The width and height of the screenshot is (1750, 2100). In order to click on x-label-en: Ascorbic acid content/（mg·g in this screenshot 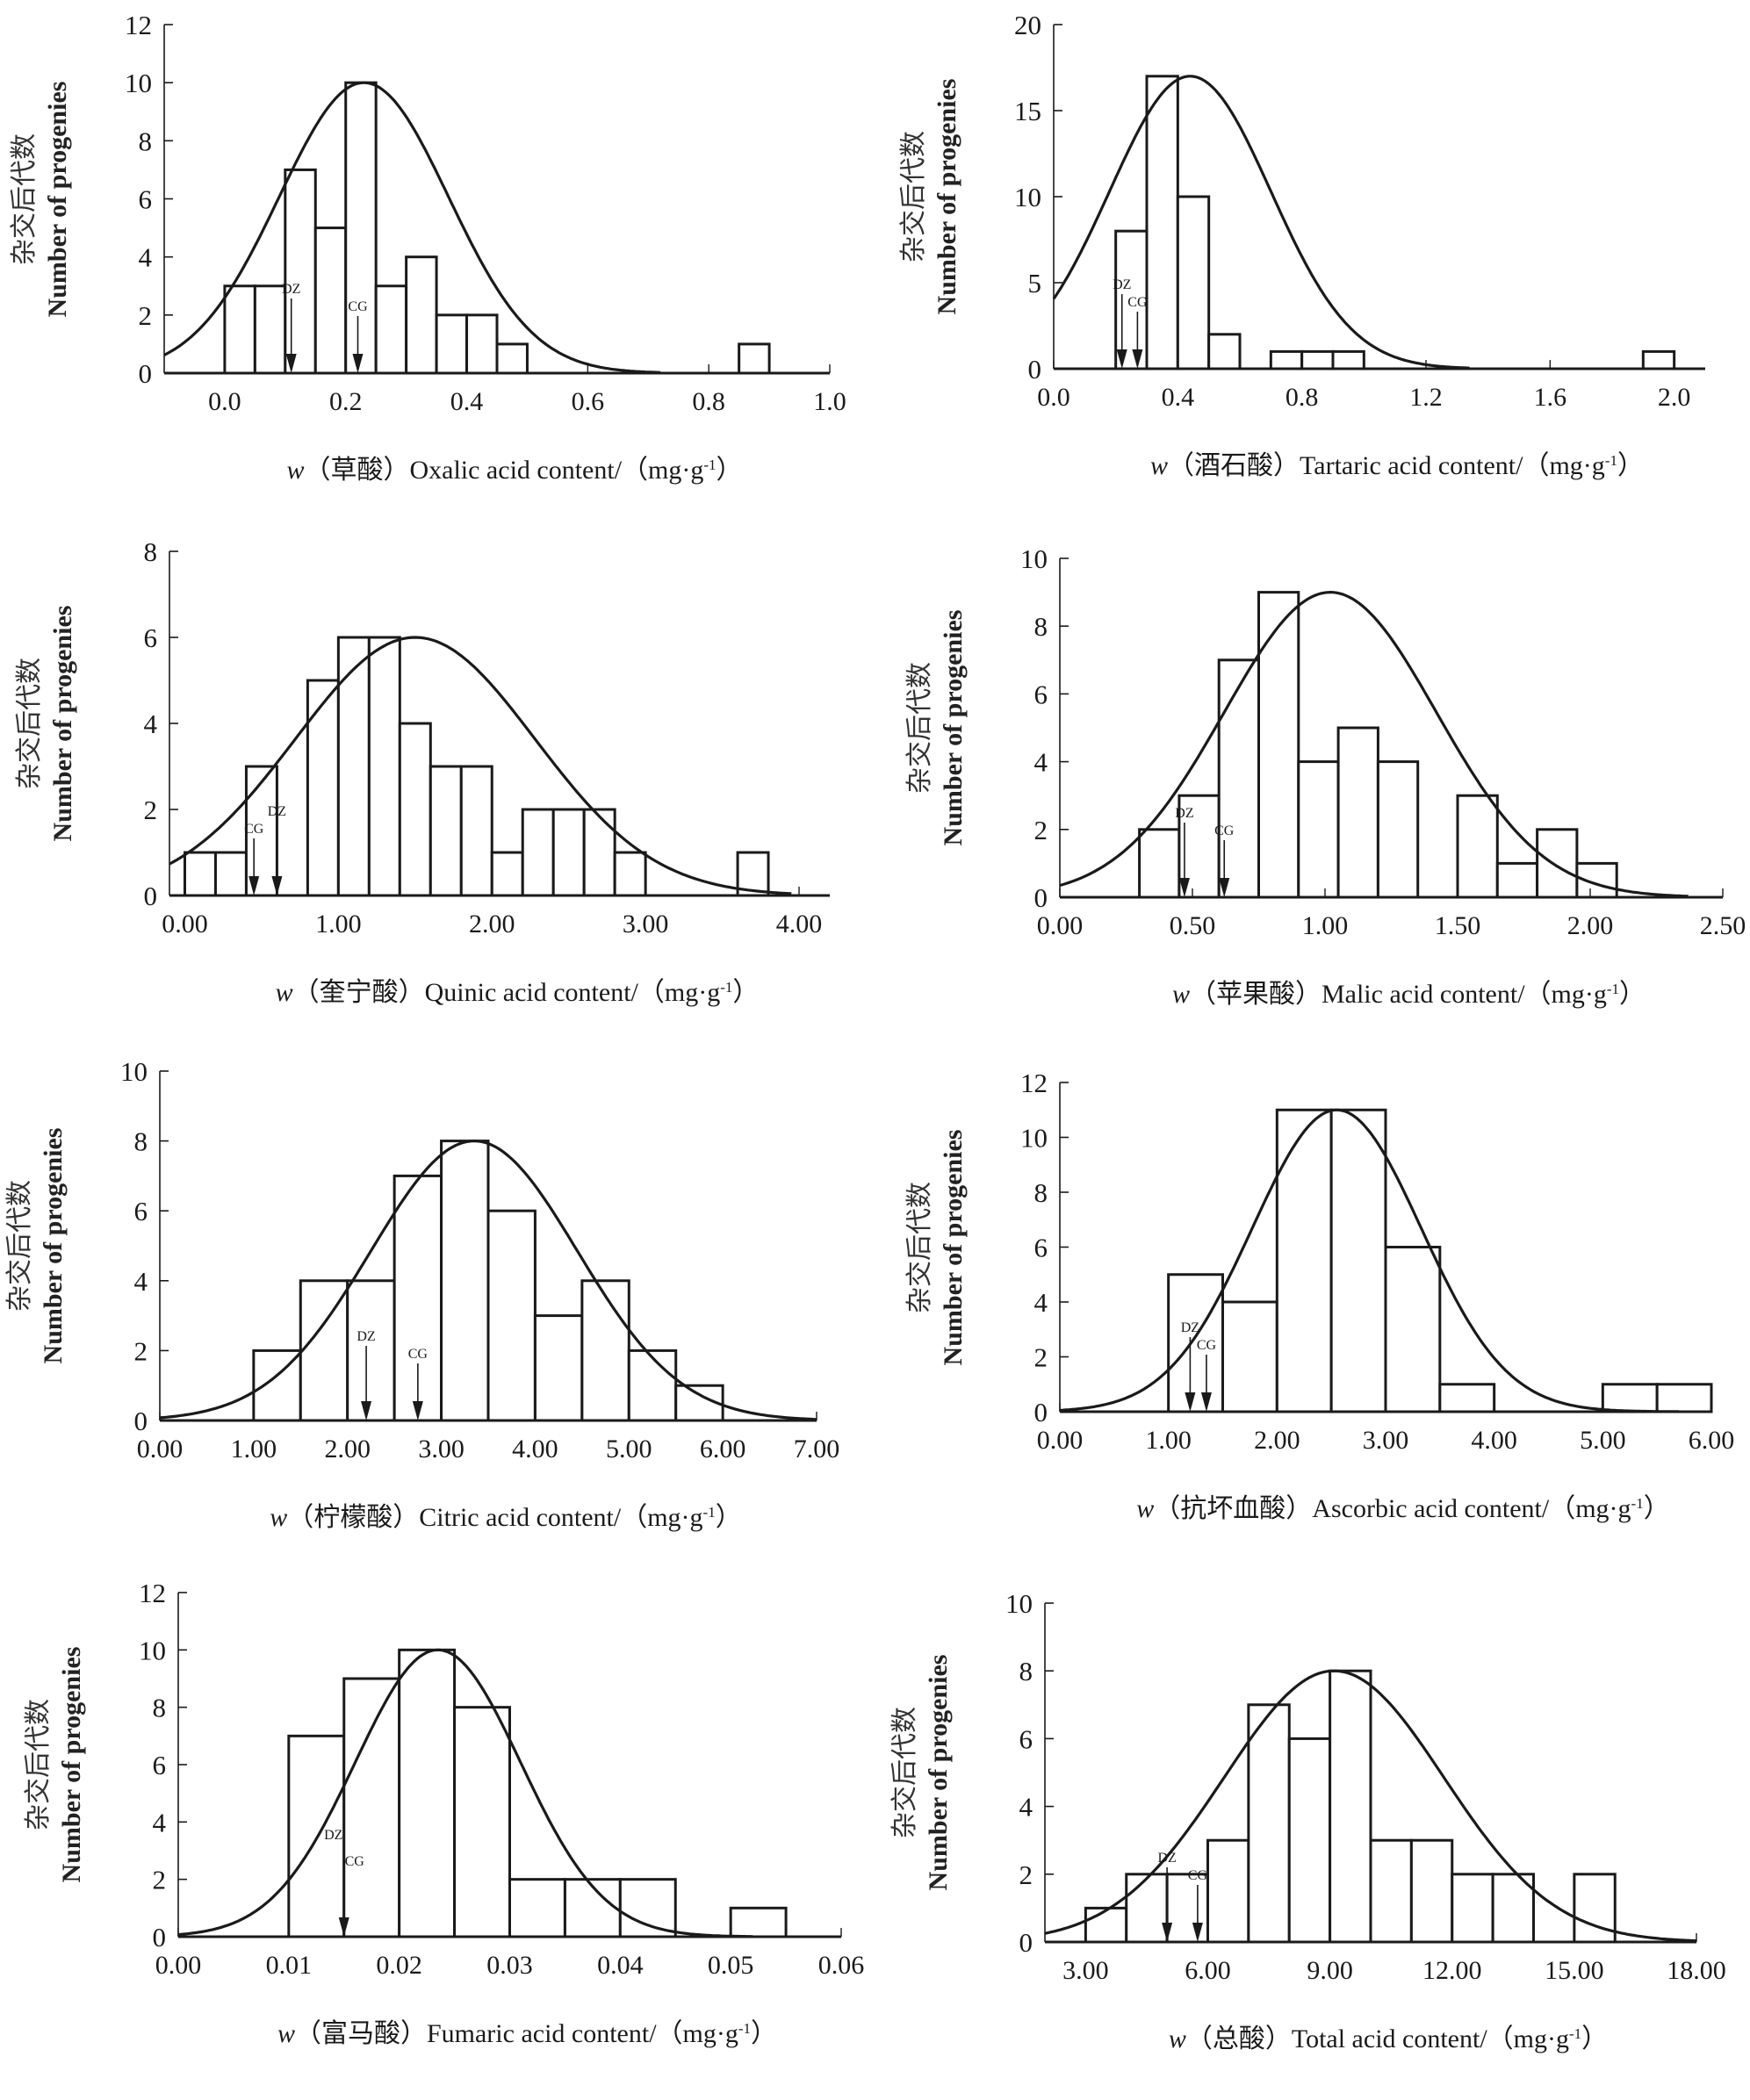, I will do `click(1471, 1508)`.